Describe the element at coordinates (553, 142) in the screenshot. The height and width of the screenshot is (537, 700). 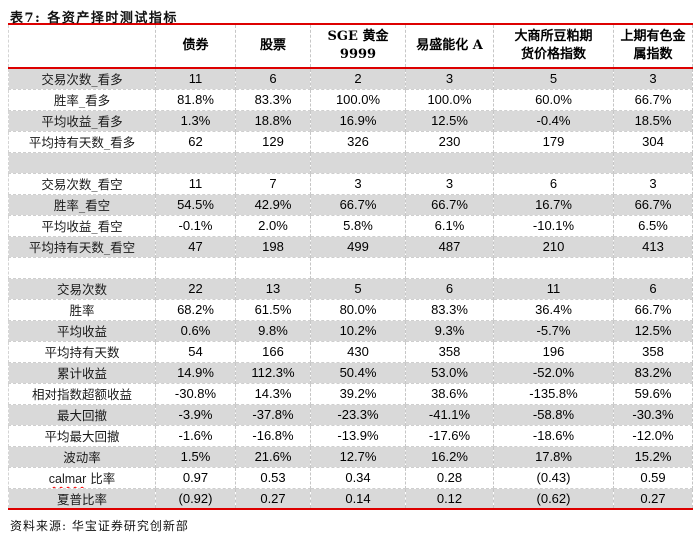
I see `cell-value: 179` at that location.